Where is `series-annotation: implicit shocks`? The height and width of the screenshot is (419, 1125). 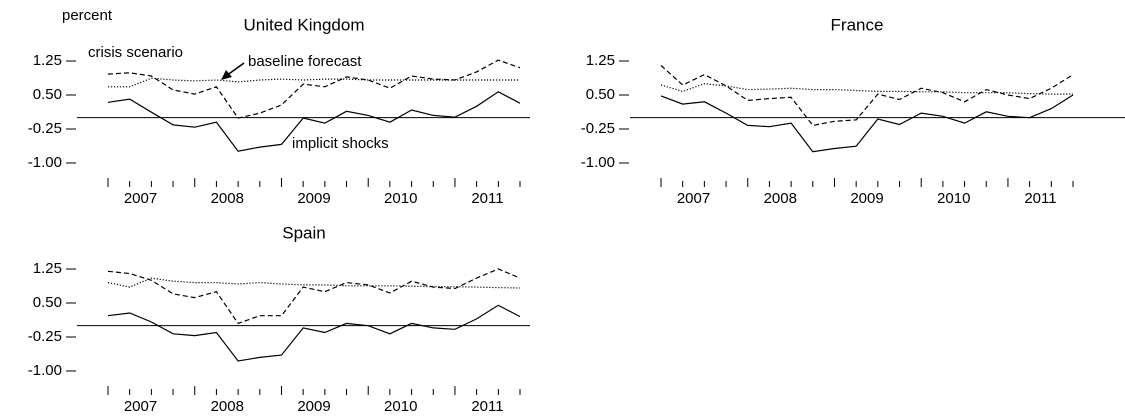
series-annotation: implicit shocks is located at coordinates (340, 143).